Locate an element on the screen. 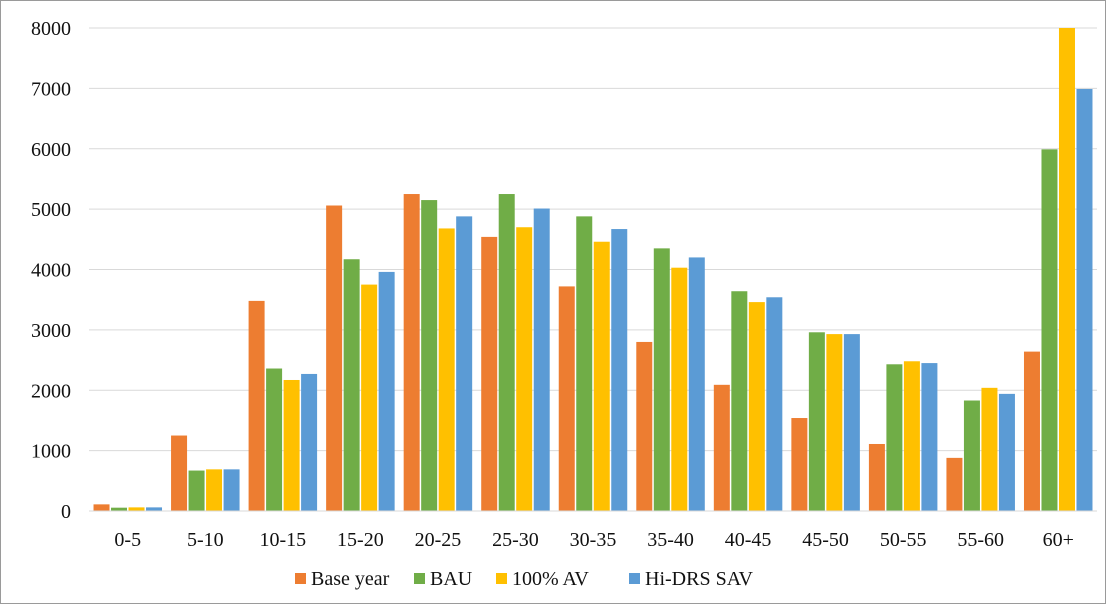  y-tick-label: 7000 is located at coordinates (51, 89).